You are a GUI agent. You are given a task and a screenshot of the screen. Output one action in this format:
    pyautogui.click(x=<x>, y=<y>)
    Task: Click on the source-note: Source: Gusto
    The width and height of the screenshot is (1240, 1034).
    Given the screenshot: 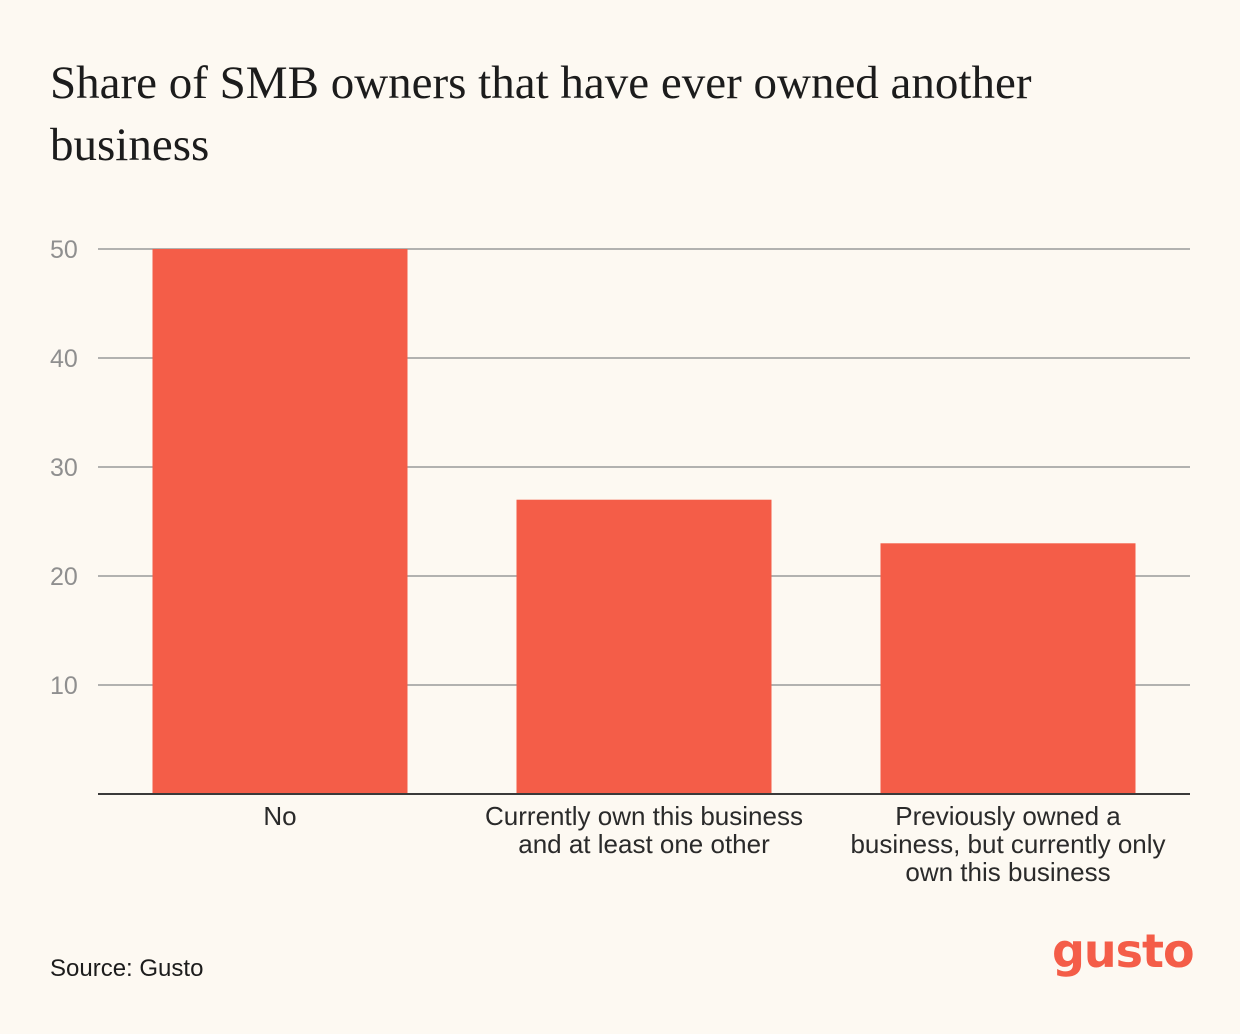 What is the action you would take?
    pyautogui.click(x=127, y=968)
    